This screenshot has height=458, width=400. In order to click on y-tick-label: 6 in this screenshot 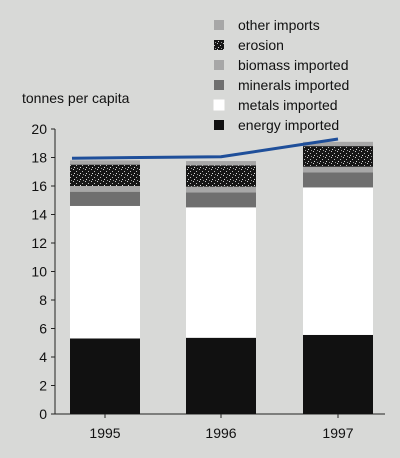, I will do `click(43, 329)`.